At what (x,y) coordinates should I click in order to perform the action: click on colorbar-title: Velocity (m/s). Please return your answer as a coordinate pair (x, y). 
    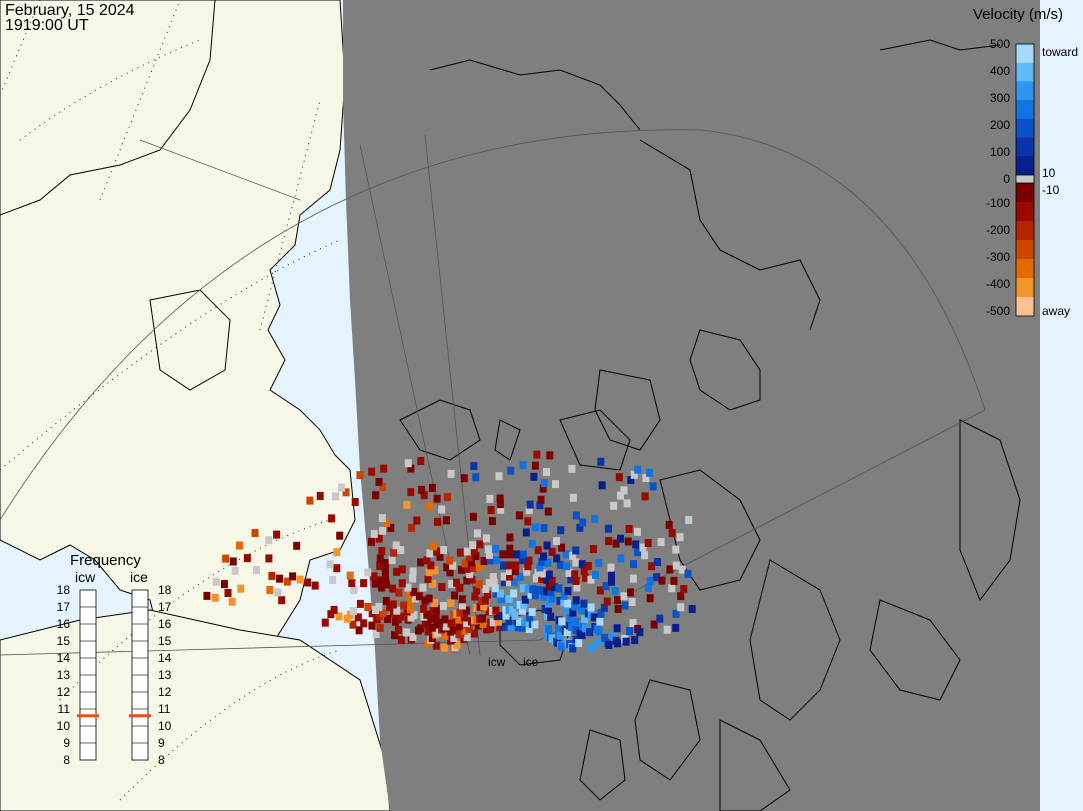
    Looking at the image, I should click on (1018, 14).